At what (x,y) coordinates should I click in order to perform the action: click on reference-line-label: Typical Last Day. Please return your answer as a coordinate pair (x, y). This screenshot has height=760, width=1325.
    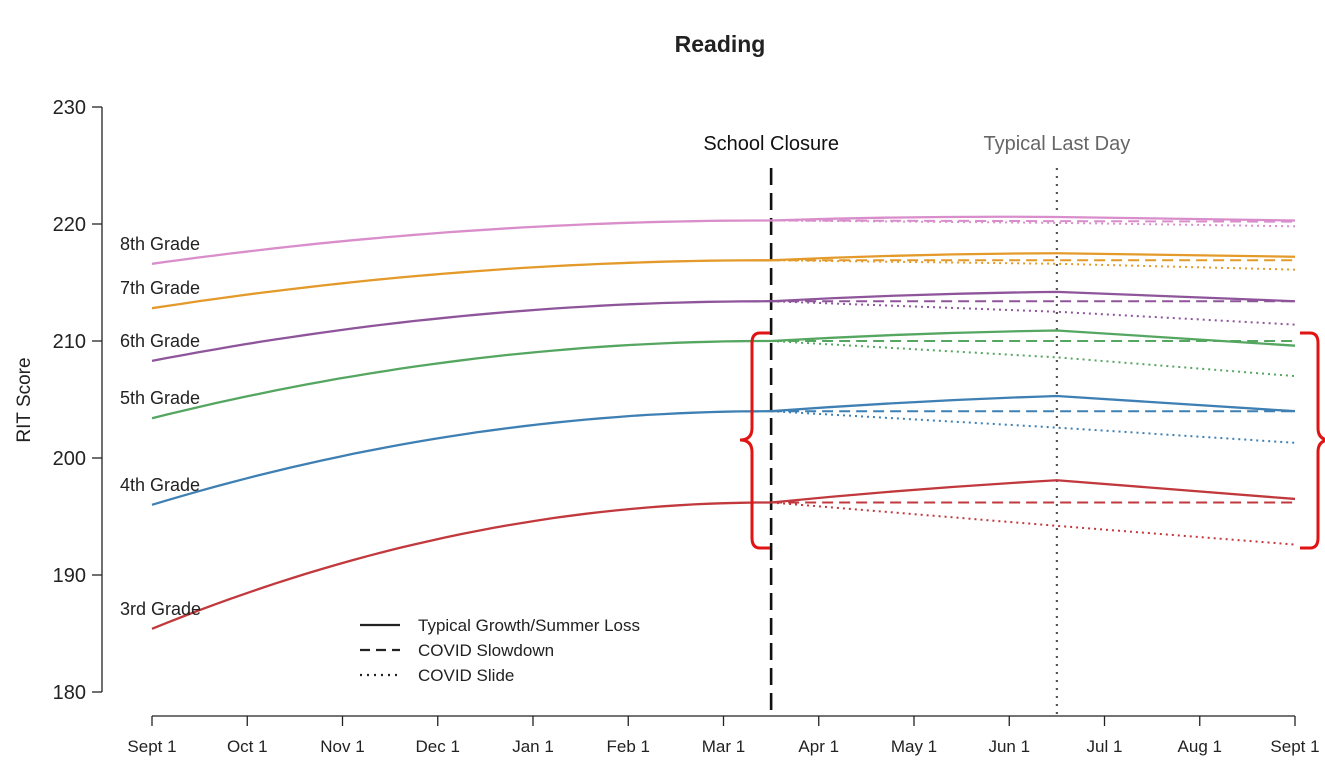
    Looking at the image, I should click on (1057, 144).